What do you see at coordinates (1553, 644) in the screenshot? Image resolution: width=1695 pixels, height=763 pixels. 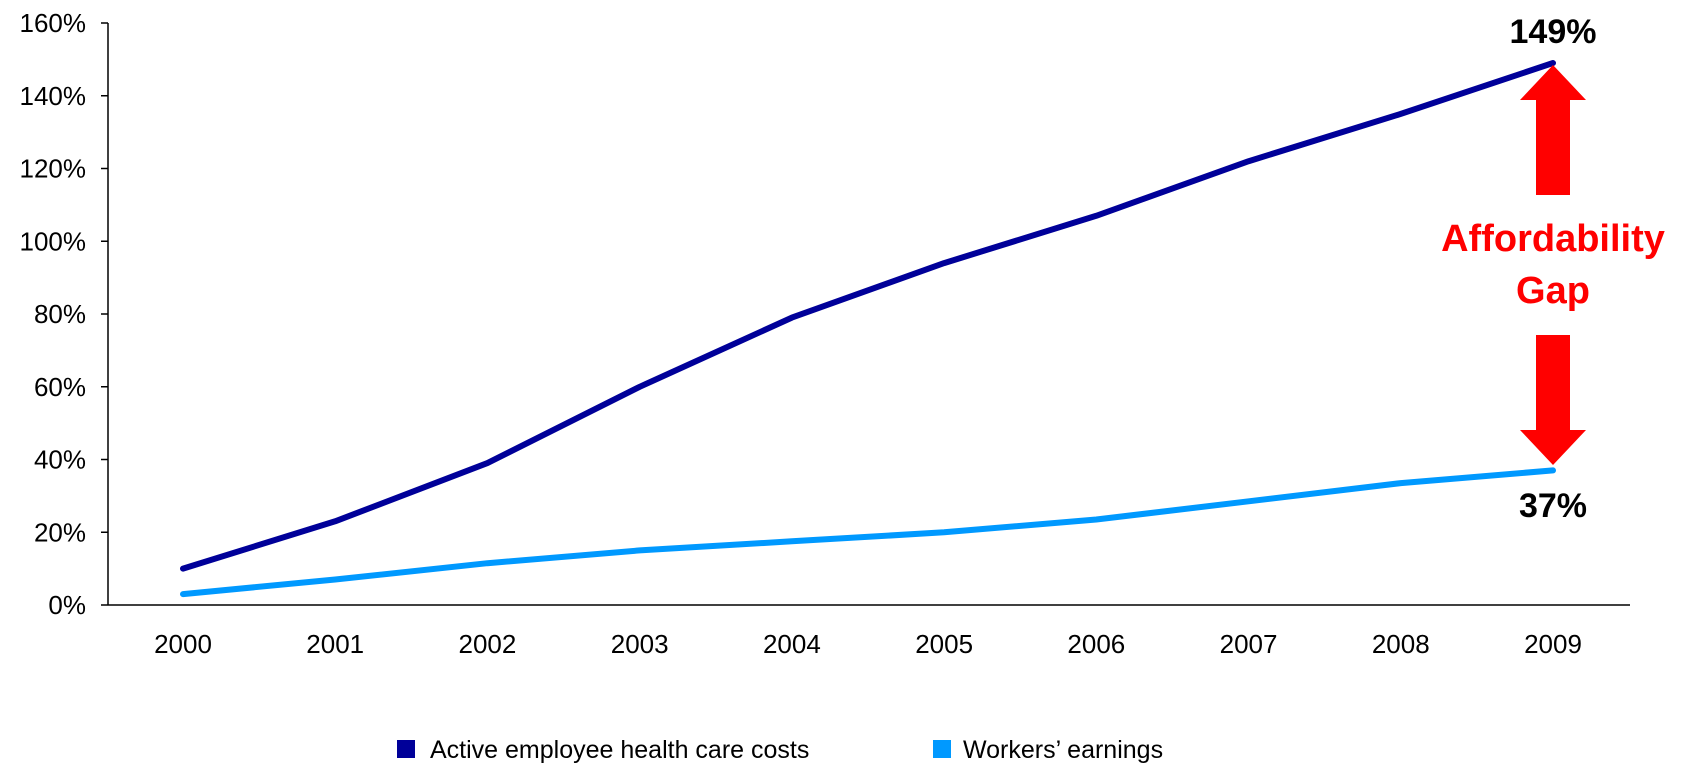 I see `x-tick-label: 2009` at bounding box center [1553, 644].